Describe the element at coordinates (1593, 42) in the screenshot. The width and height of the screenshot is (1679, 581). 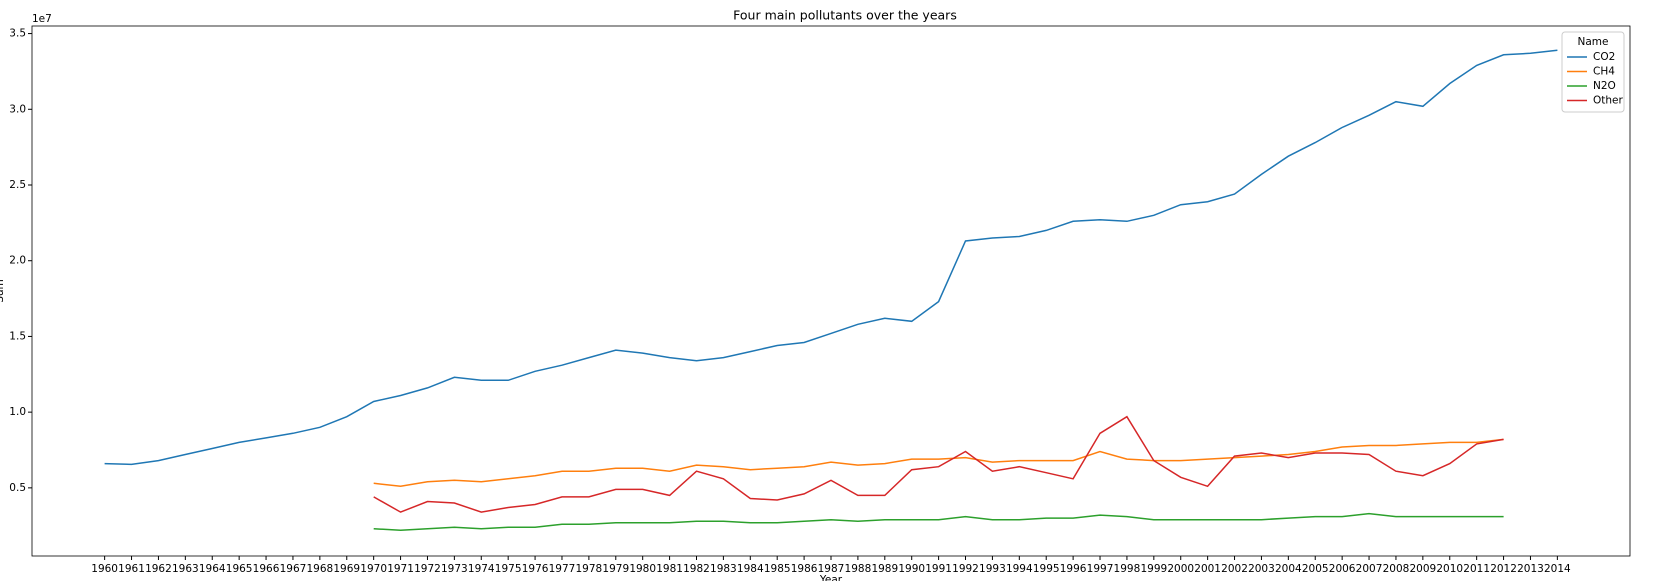
I see `legend-title: Name` at that location.